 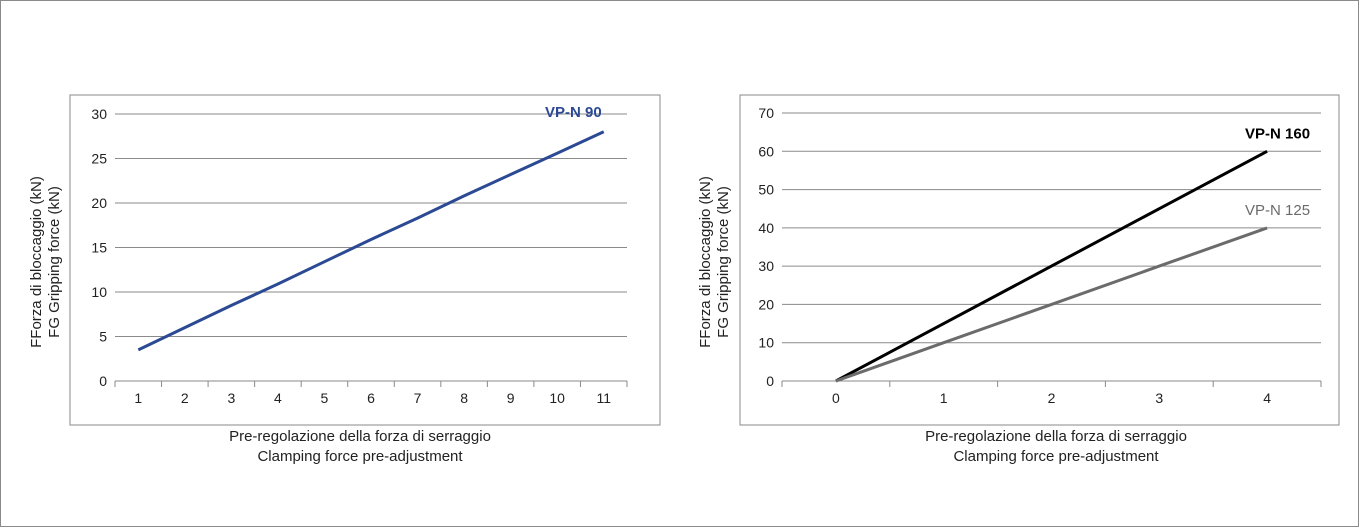 What do you see at coordinates (1277, 172) in the screenshot?
I see `series-labels: VP-N 160 VP-N 125` at bounding box center [1277, 172].